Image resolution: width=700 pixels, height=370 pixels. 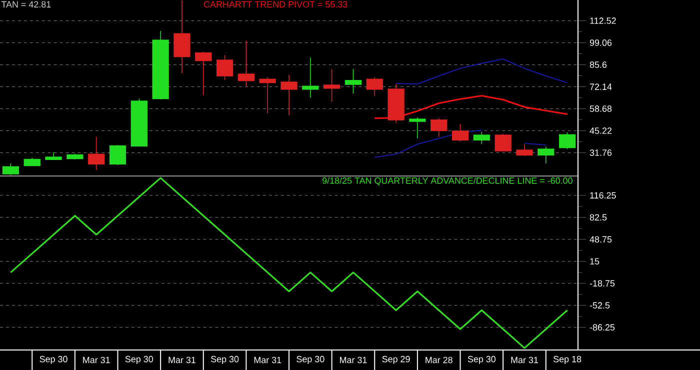 What do you see at coordinates (601, 239) in the screenshot?
I see `y-tick-label: 48.75` at bounding box center [601, 239].